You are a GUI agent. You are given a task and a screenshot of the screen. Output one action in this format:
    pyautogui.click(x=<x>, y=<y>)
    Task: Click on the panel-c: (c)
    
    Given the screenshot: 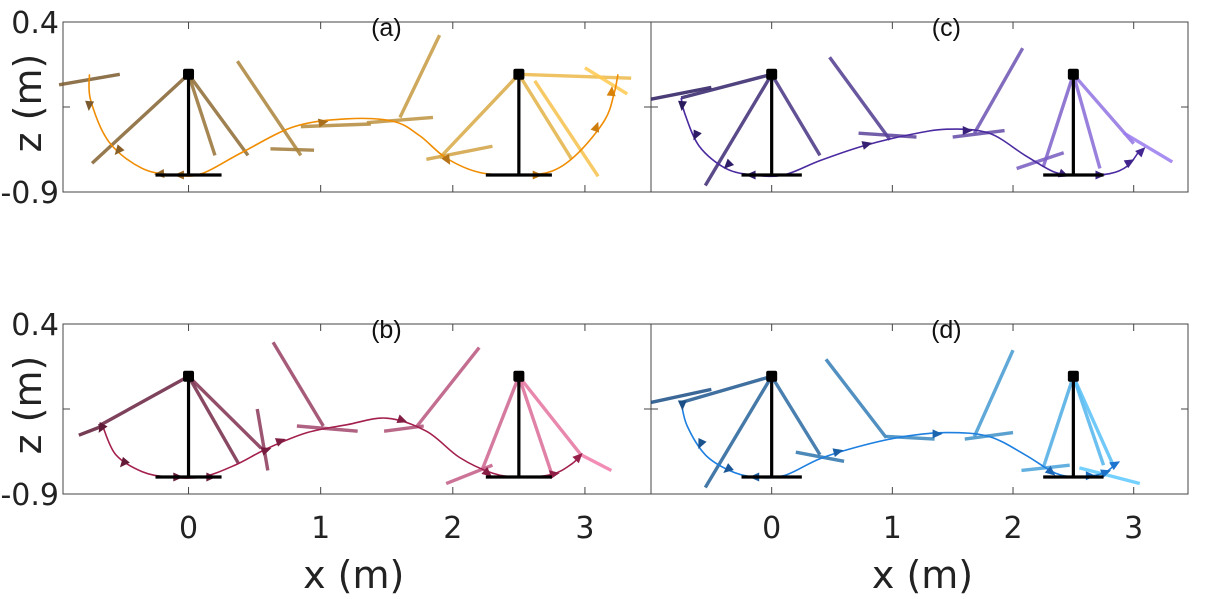 What is the action you would take?
    pyautogui.click(x=919, y=103)
    